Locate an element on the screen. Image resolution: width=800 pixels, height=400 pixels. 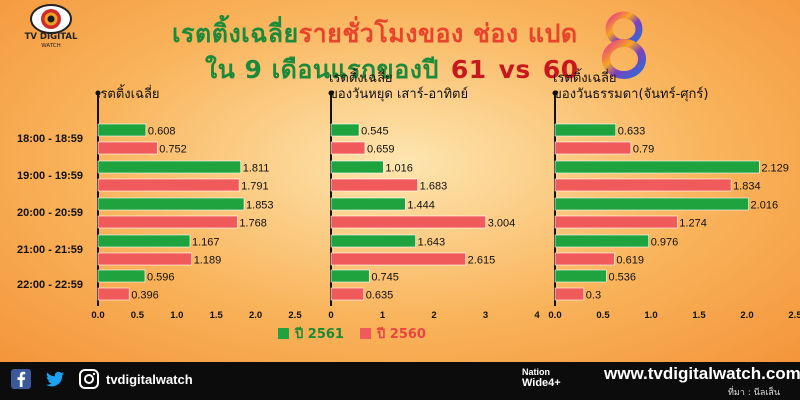
value-label: 1.834 is located at coordinates (747, 187).